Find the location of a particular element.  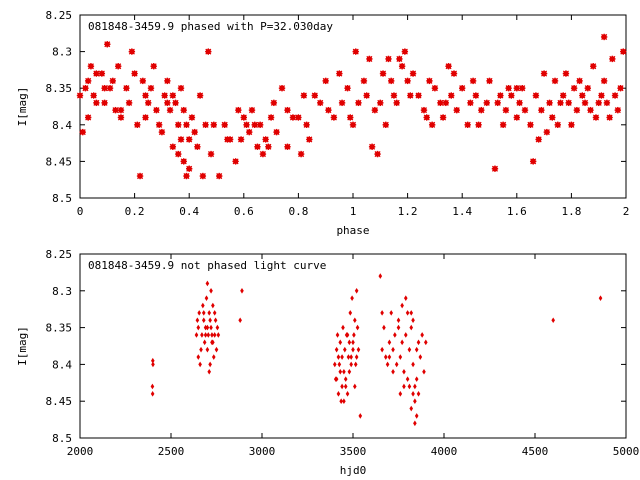

phased-x-tick-label: 2 is located at coordinates (626, 211).